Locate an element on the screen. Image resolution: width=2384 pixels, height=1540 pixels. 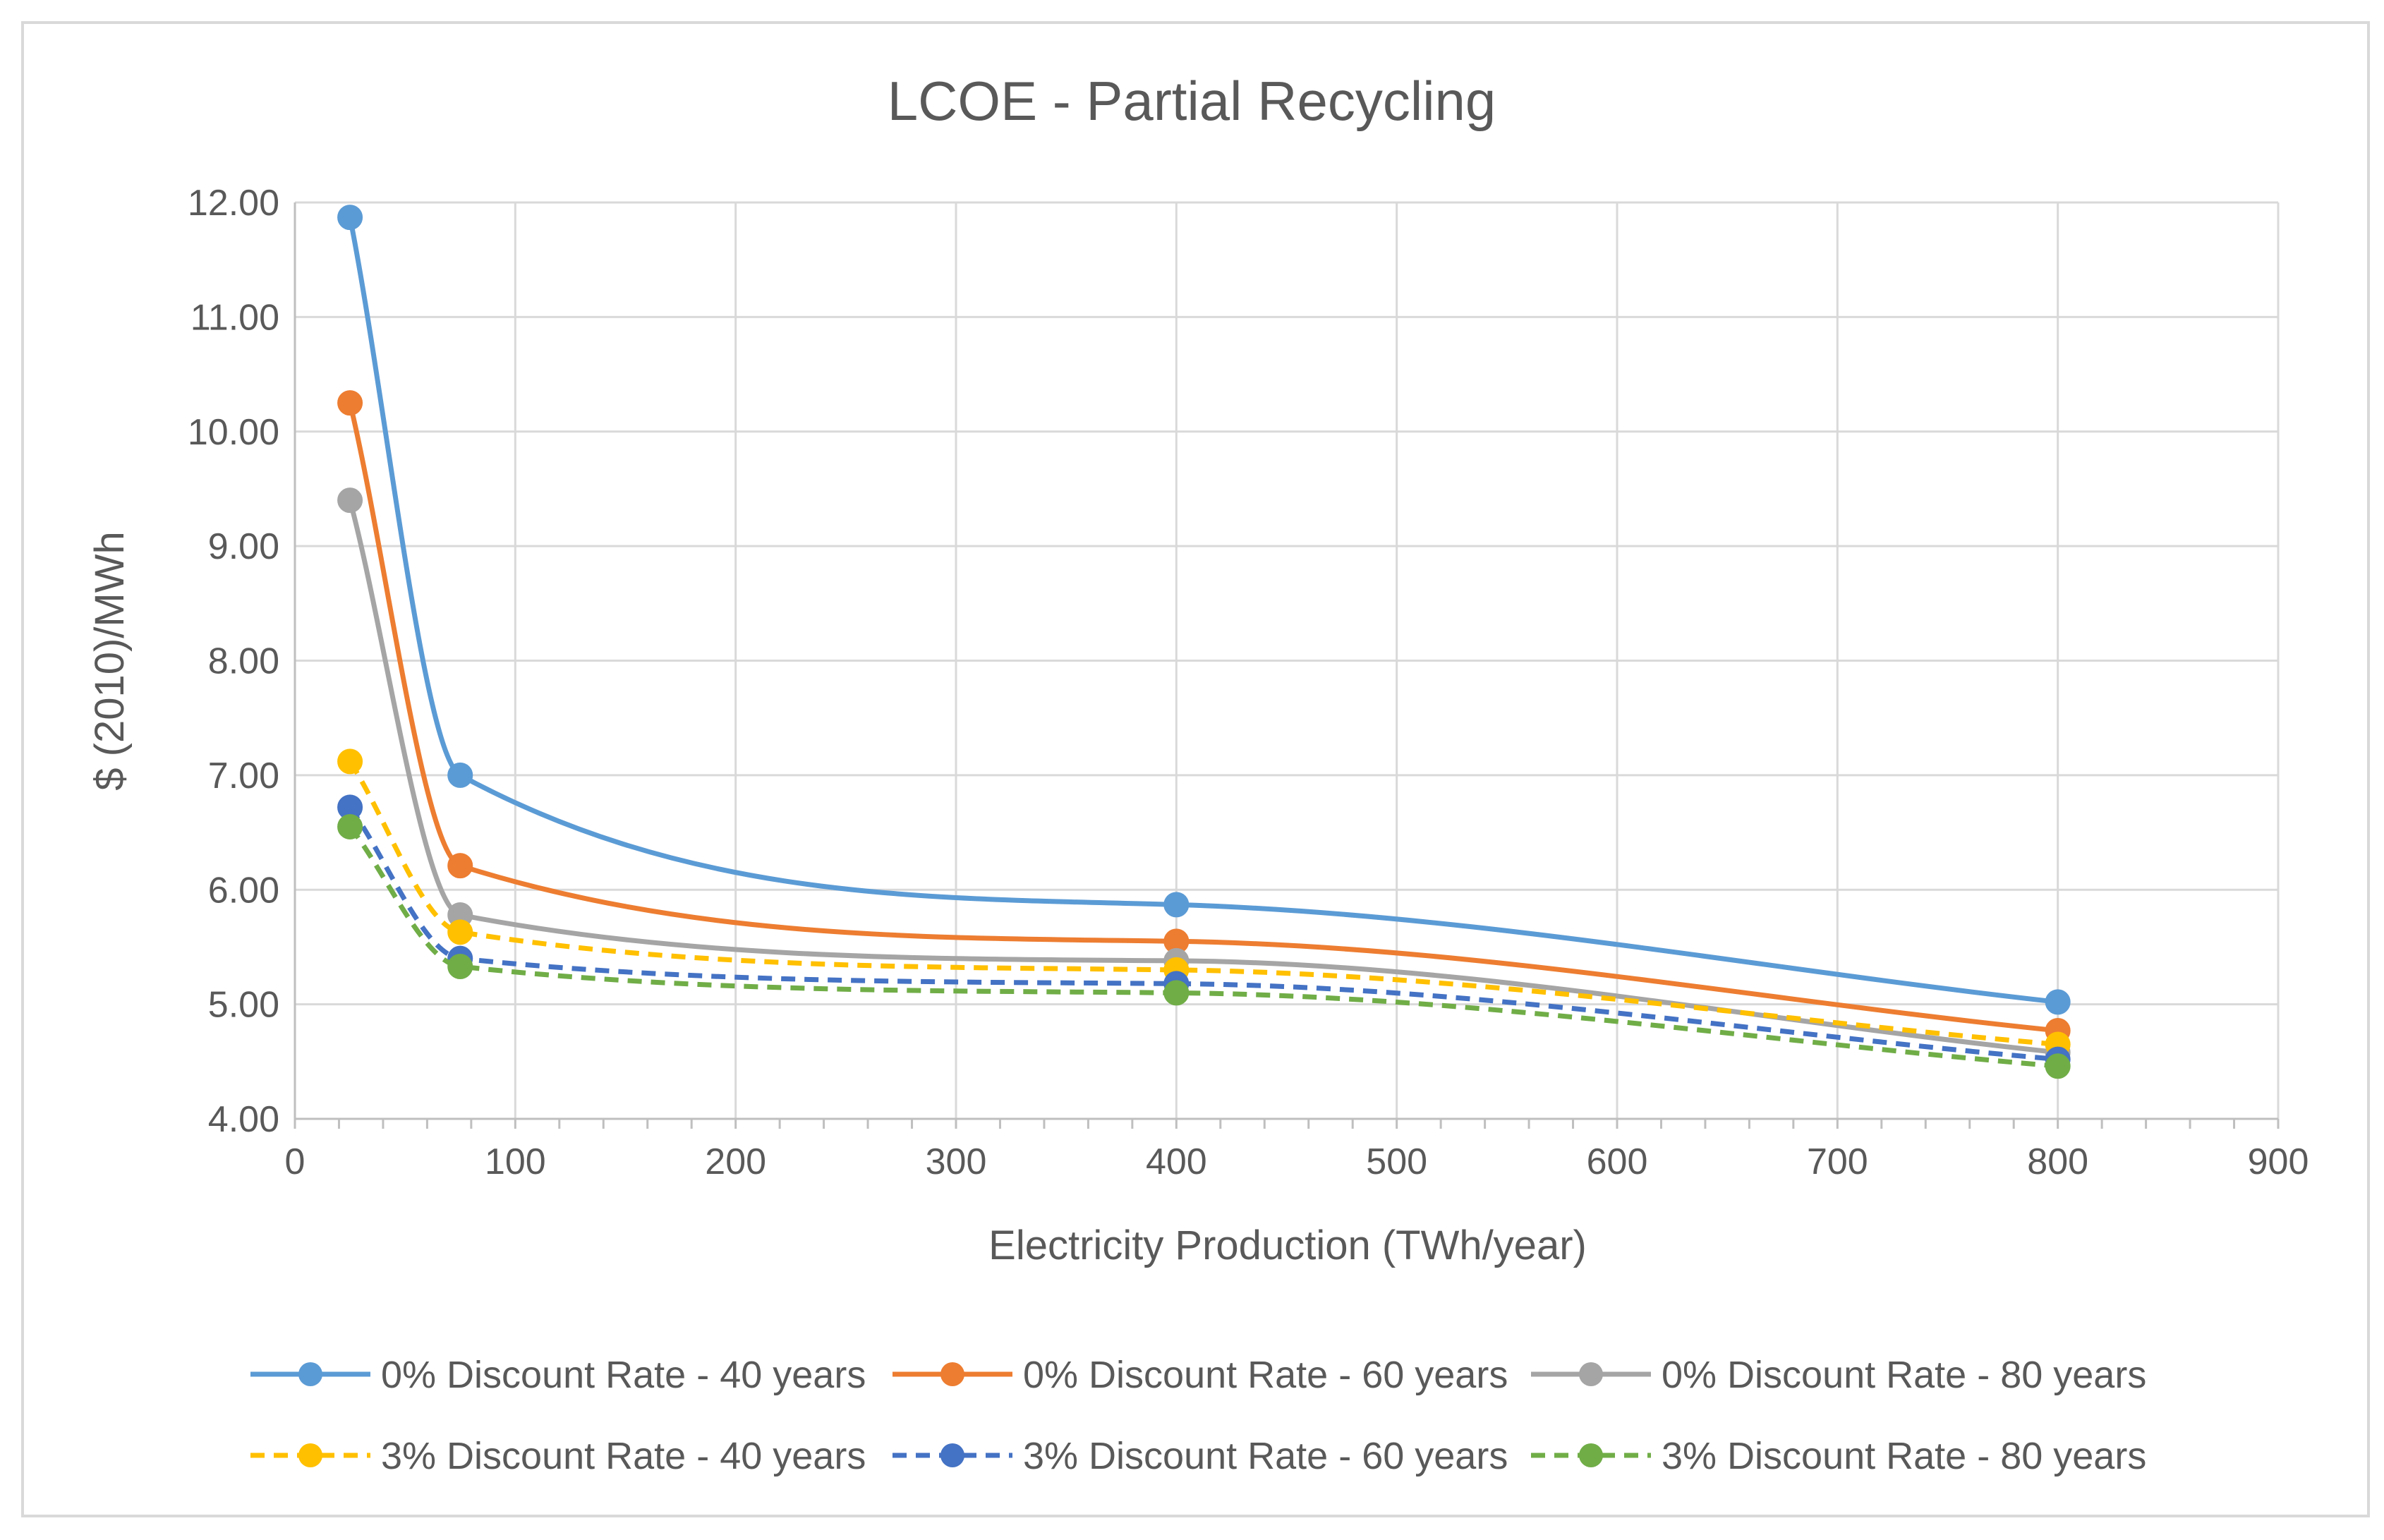
x-tick-label: 400 is located at coordinates (1176, 1161).